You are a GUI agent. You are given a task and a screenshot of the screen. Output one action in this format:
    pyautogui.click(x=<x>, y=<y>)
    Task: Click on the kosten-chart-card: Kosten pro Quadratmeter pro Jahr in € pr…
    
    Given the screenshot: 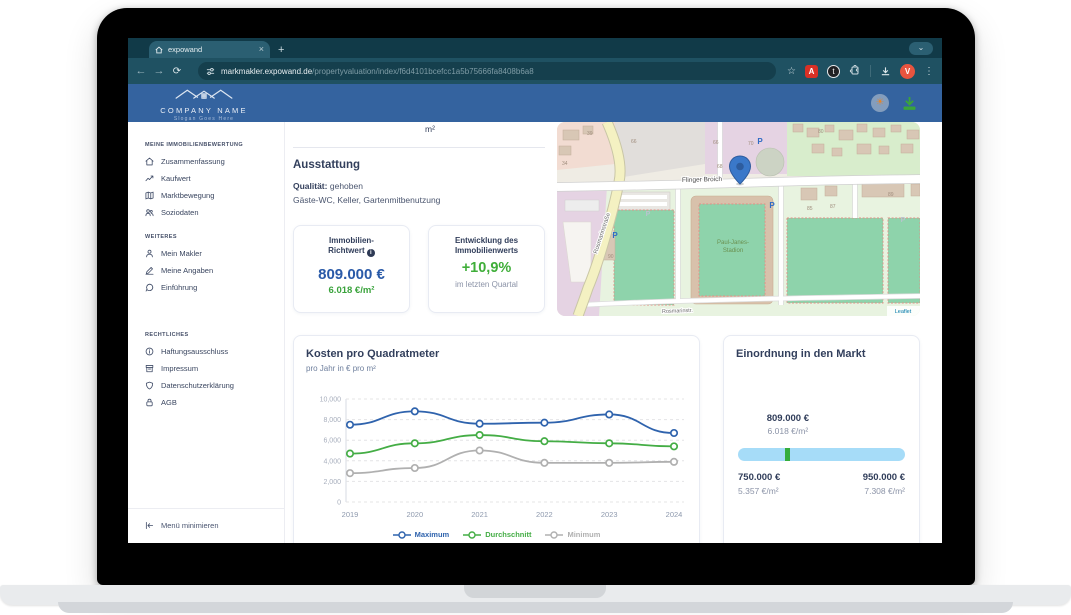 What is the action you would take?
    pyautogui.click(x=496, y=439)
    